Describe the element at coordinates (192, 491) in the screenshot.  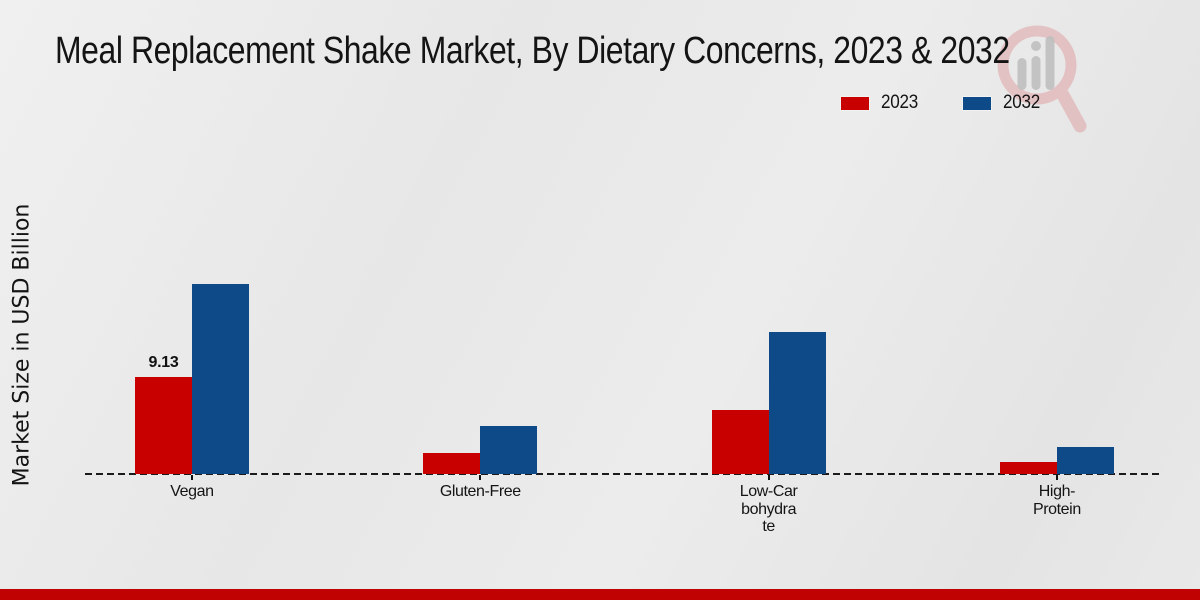
I see `category-label-vegan: Vegan` at that location.